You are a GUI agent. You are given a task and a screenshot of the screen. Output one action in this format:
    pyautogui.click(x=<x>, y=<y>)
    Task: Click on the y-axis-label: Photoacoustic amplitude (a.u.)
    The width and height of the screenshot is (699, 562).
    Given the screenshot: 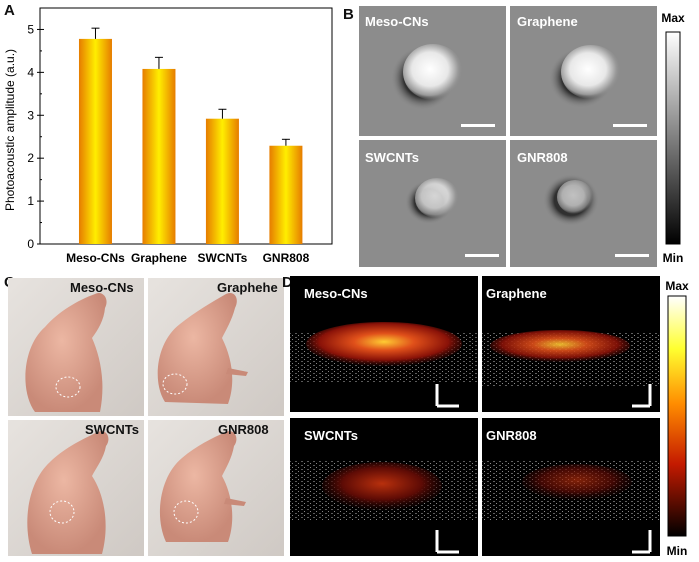 What is the action you would take?
    pyautogui.click(x=10, y=130)
    